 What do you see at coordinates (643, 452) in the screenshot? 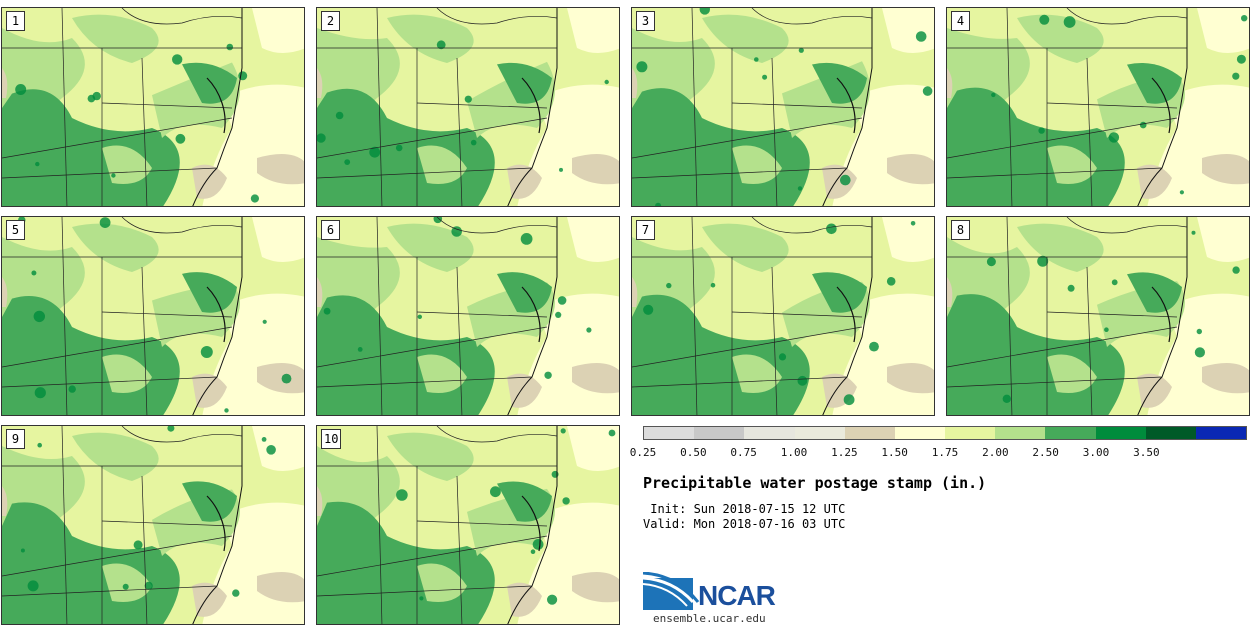
I see `colorbar-tick: 0.25` at bounding box center [643, 452].